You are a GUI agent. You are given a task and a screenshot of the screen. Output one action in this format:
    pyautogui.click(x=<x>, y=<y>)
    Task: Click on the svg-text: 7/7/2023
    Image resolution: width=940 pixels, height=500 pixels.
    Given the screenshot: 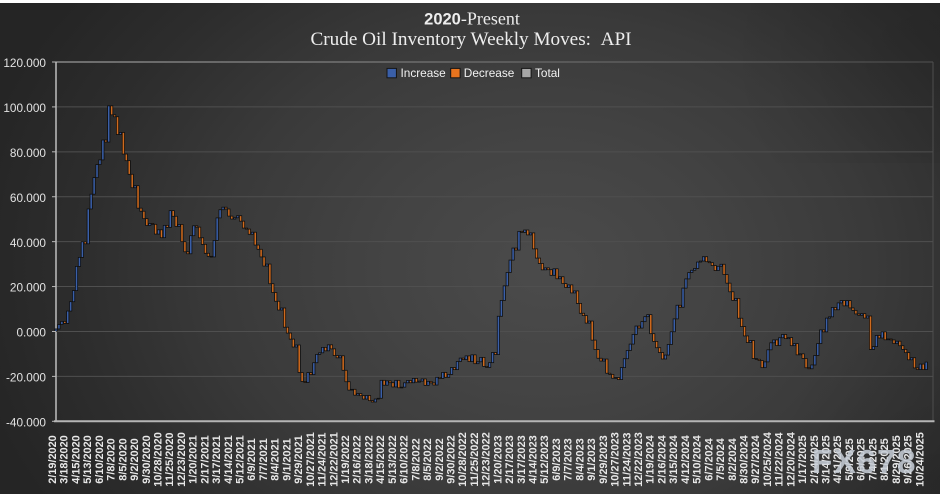 What is the action you would take?
    pyautogui.click(x=569, y=459)
    